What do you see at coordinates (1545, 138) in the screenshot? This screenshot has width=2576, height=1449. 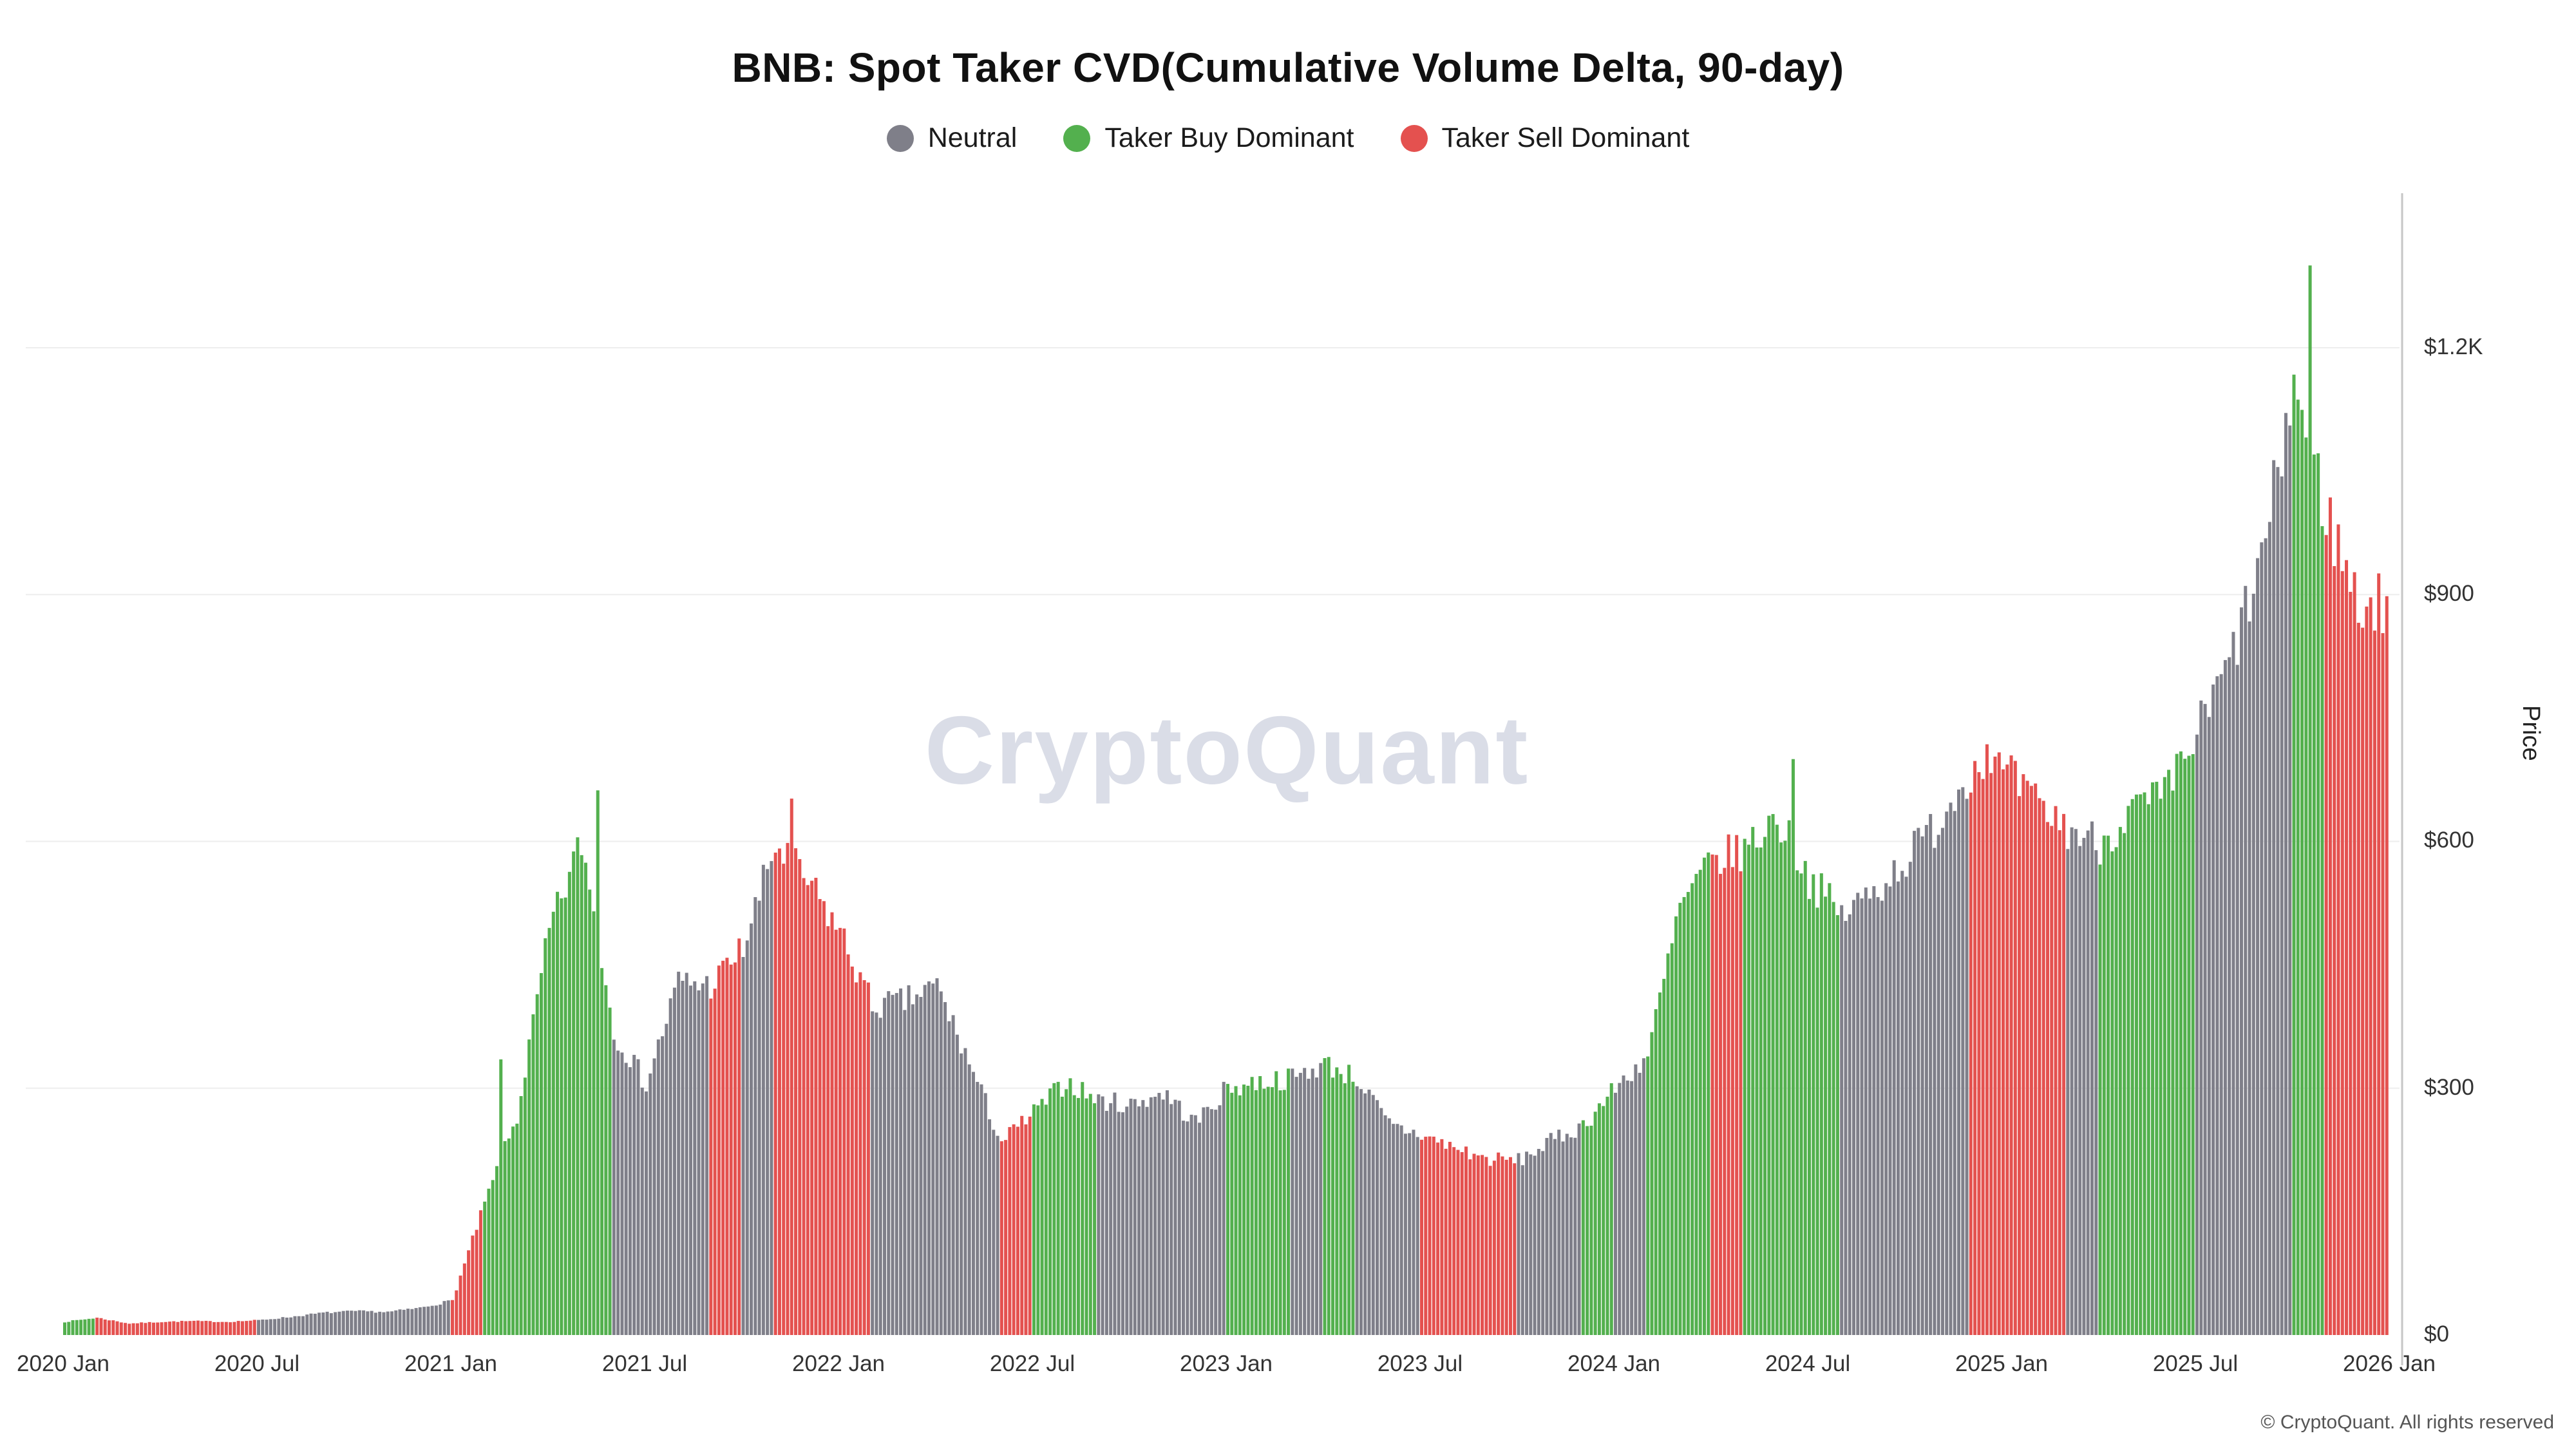 I see `legend-item-taker-sell: Taker Sell Dominant` at bounding box center [1545, 138].